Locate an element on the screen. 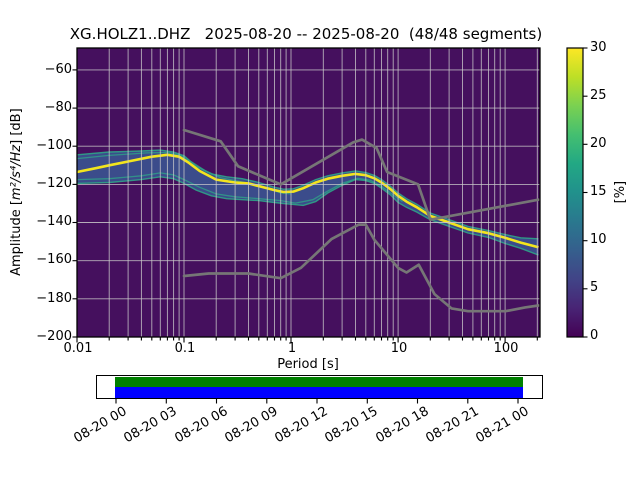  colorbar-tick-label: 30 is located at coordinates (598, 47).